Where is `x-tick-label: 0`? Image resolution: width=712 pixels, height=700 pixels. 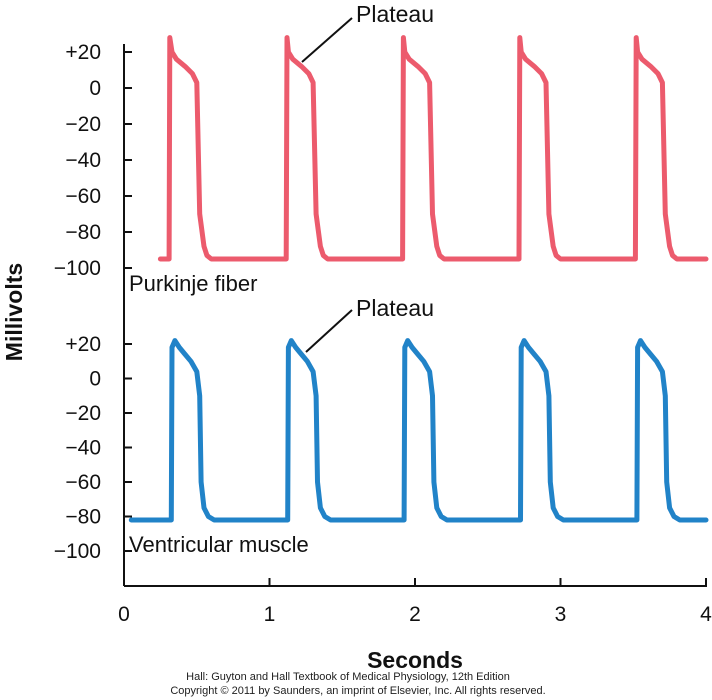 x-tick-label: 0 is located at coordinates (124, 614).